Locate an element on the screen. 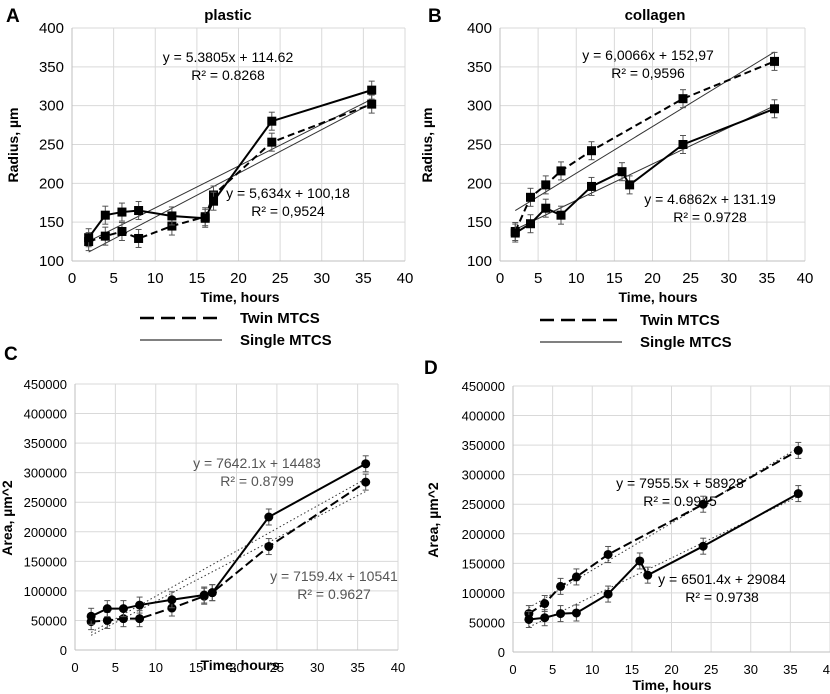 Image resolution: width=830 pixels, height=694 pixels. x-tick-label: 30 is located at coordinates (321, 278).